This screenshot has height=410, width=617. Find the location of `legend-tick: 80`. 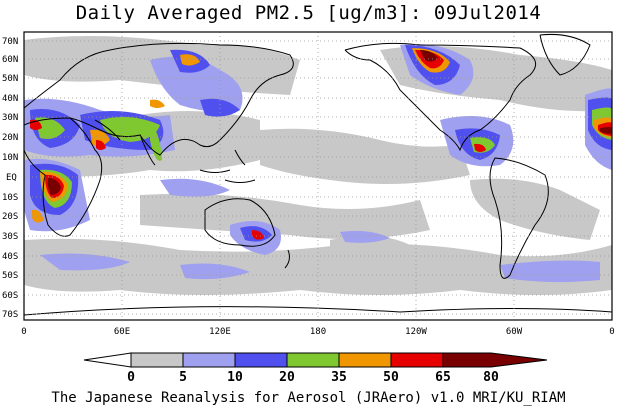

legend-tick: 80 is located at coordinates (491, 377).